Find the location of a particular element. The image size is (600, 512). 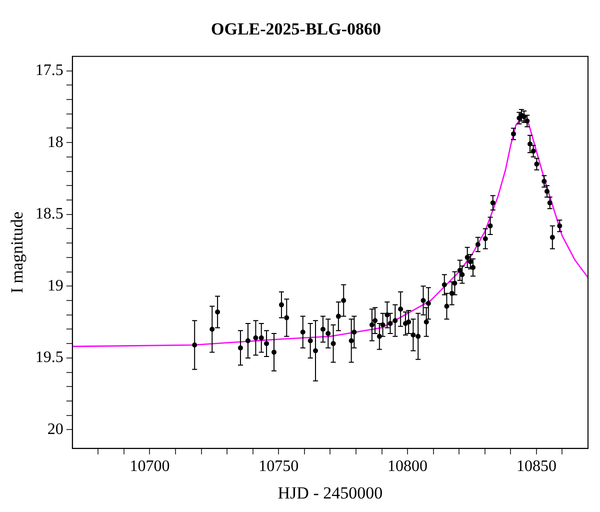

x-tick-label: 10850 is located at coordinates (536, 467).